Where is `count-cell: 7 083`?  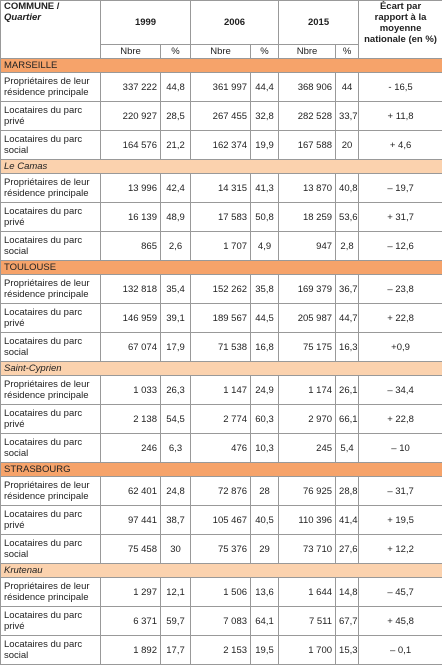 count-cell: 7 083 is located at coordinates (221, 621).